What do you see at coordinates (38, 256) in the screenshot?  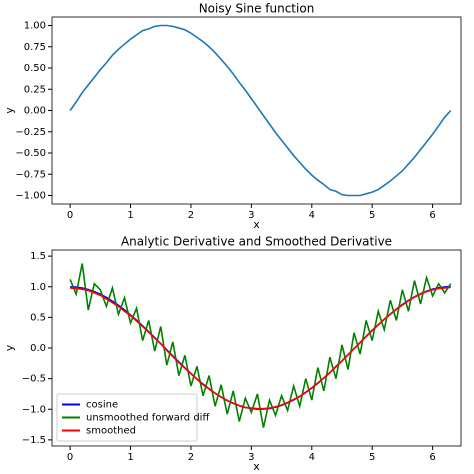 I see `y-tick-label: 1.5` at bounding box center [38, 256].